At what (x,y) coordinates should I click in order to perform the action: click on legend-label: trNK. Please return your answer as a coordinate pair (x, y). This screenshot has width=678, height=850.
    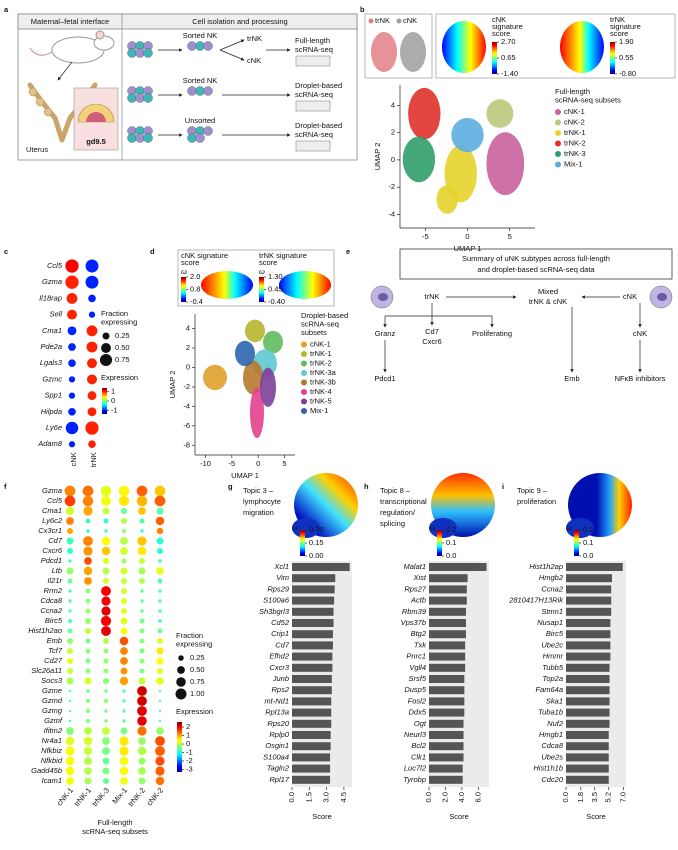
    Looking at the image, I should click on (382, 20).